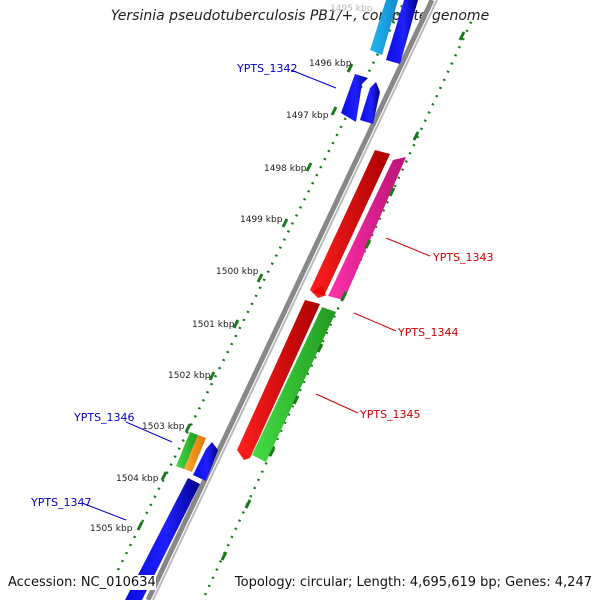 Image resolution: width=600 pixels, height=600 pixels. What do you see at coordinates (307, 116) in the screenshot?
I see `tick-label: 1497 kbp` at bounding box center [307, 116].